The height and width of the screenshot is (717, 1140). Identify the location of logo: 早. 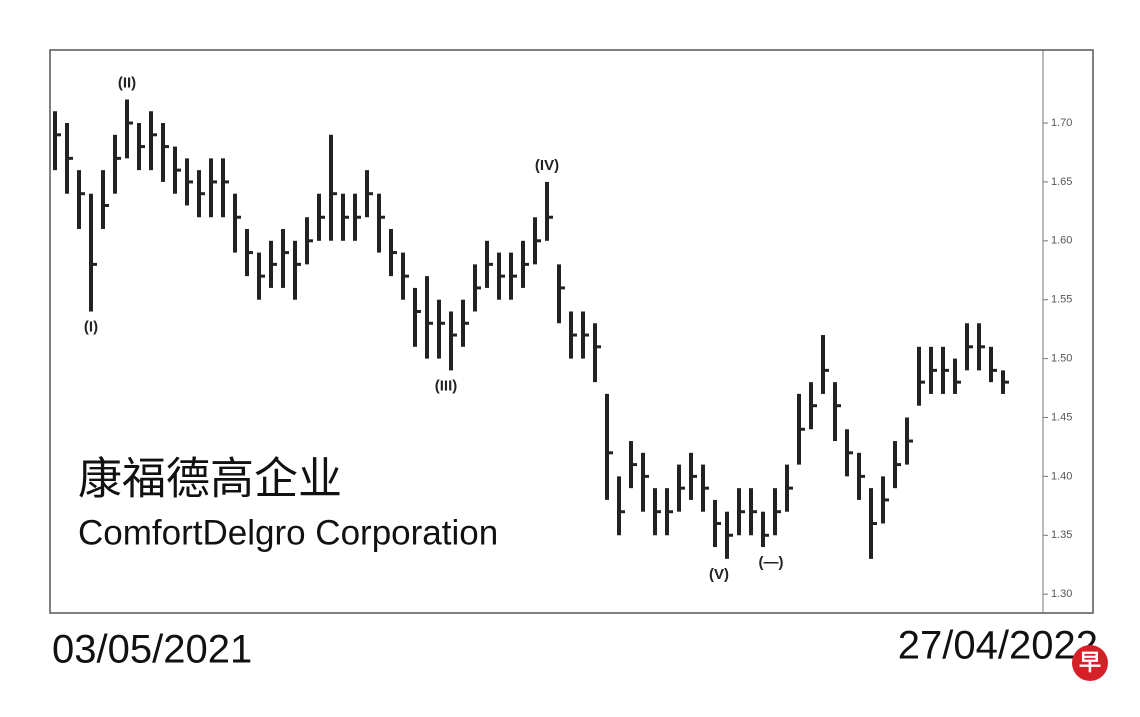
(1090, 662).